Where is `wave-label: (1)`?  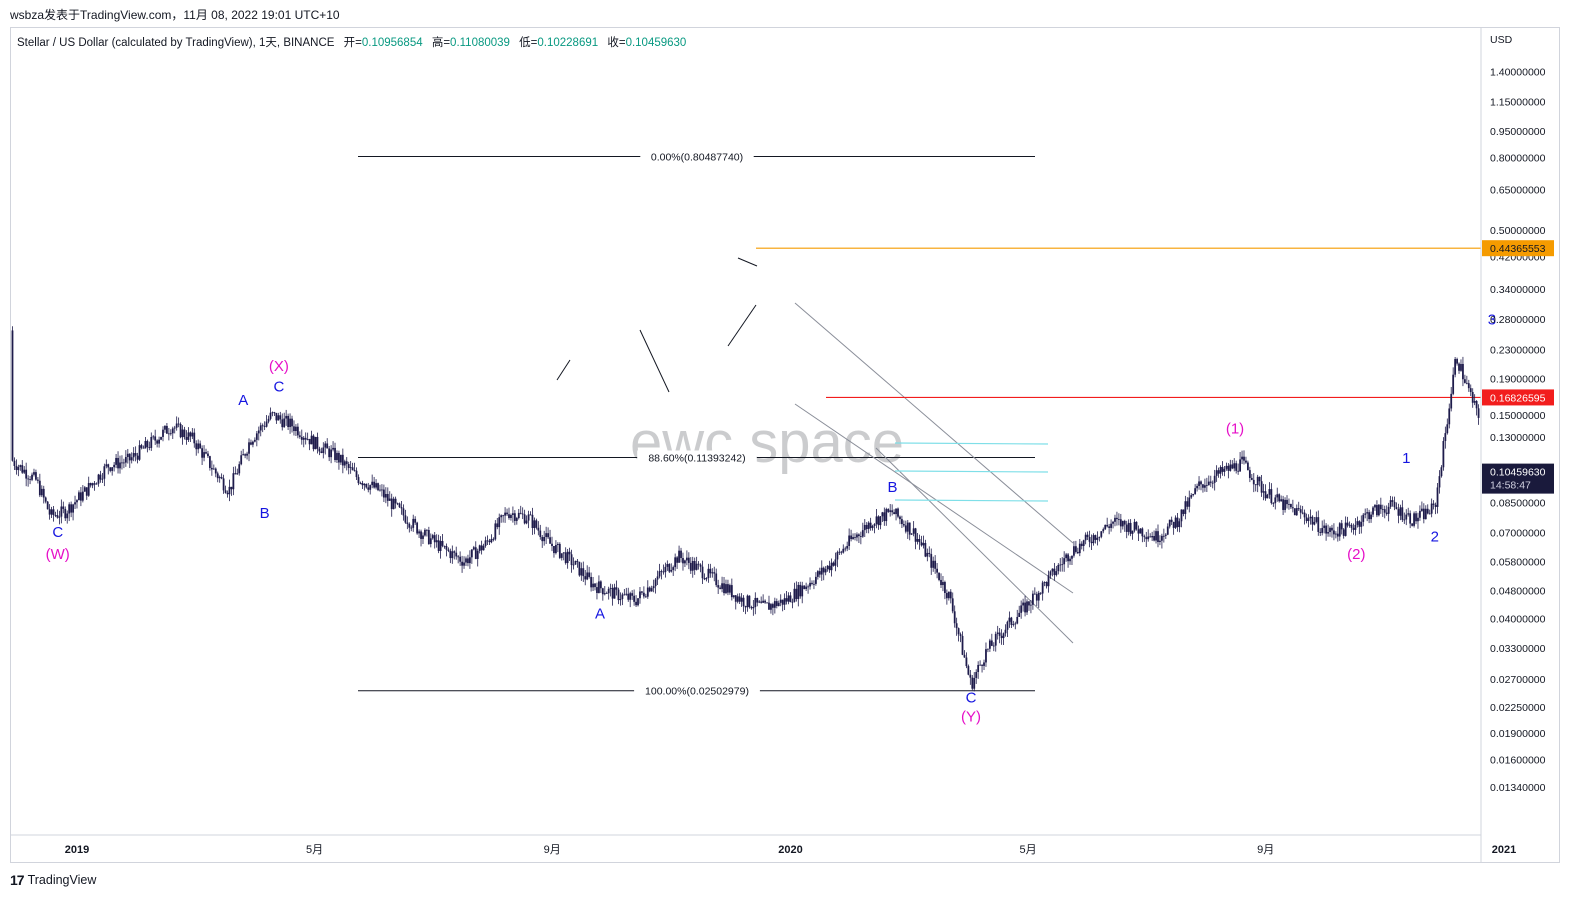
wave-label: (1) is located at coordinates (1235, 429).